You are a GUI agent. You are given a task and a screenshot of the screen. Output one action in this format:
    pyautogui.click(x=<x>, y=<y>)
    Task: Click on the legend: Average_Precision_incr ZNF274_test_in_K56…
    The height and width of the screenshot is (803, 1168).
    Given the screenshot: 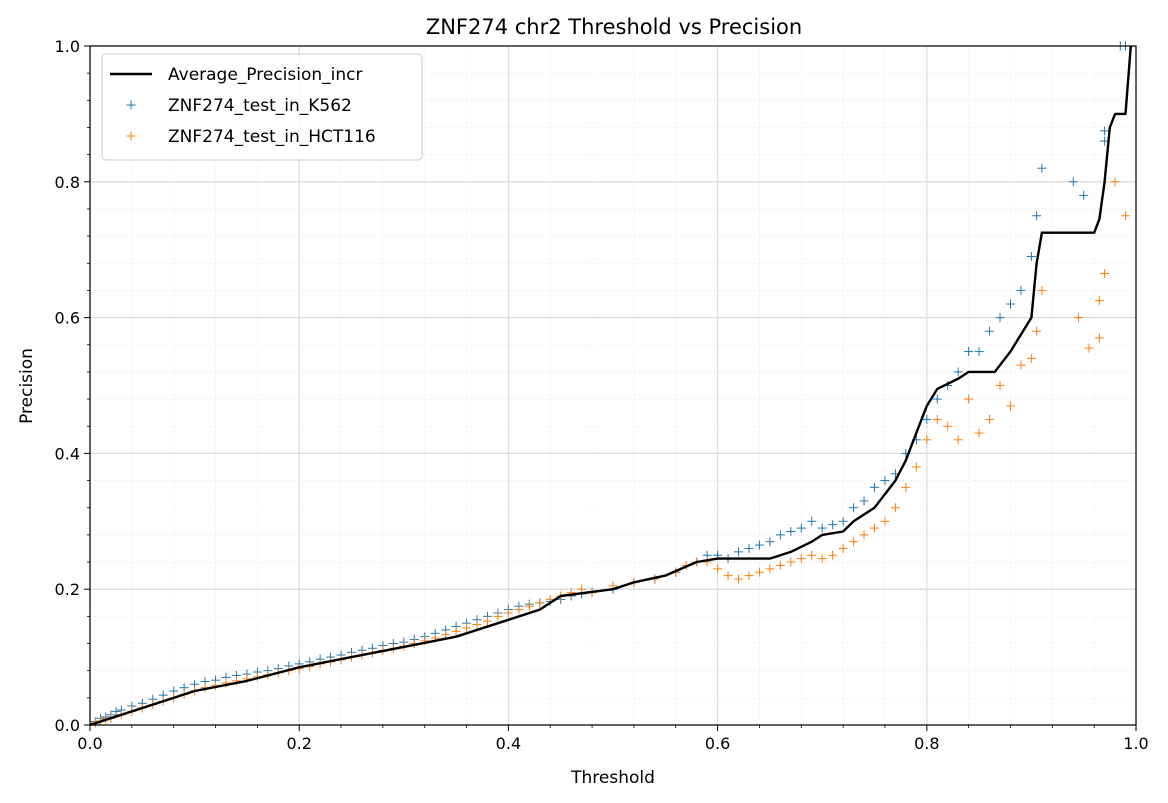 What is the action you would take?
    pyautogui.click(x=262, y=107)
    